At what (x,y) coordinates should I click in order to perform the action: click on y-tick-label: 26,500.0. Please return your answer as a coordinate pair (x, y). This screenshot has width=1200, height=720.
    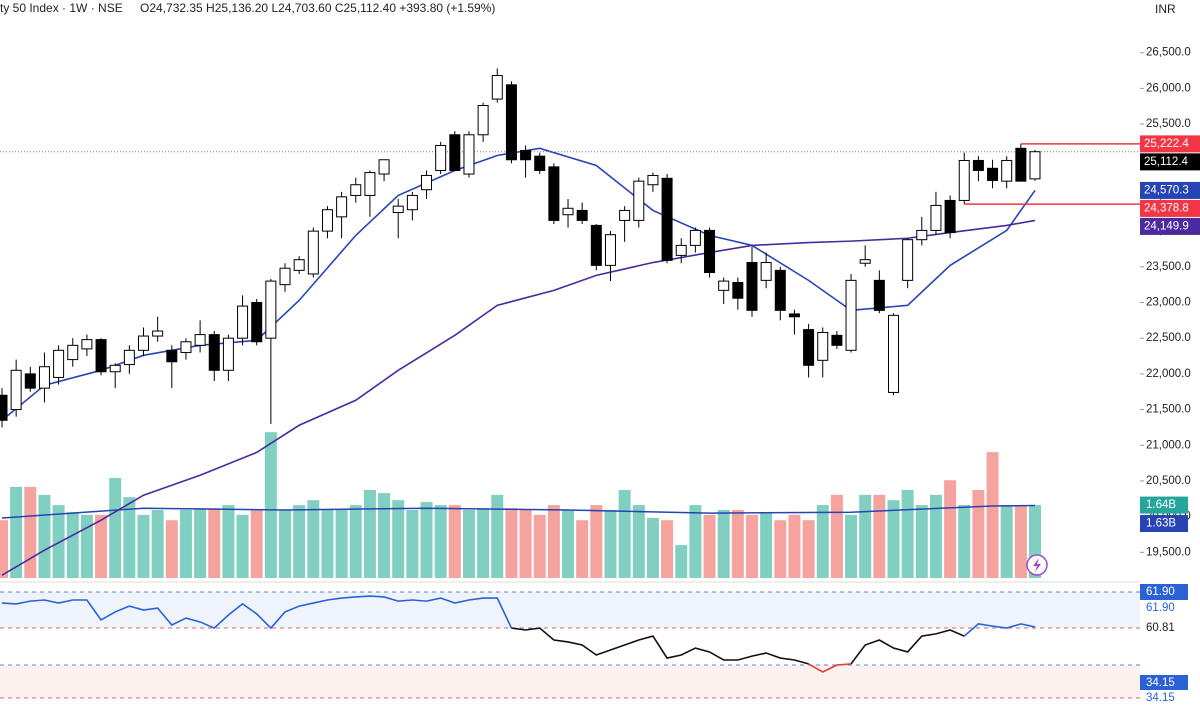
    Looking at the image, I should click on (1168, 53).